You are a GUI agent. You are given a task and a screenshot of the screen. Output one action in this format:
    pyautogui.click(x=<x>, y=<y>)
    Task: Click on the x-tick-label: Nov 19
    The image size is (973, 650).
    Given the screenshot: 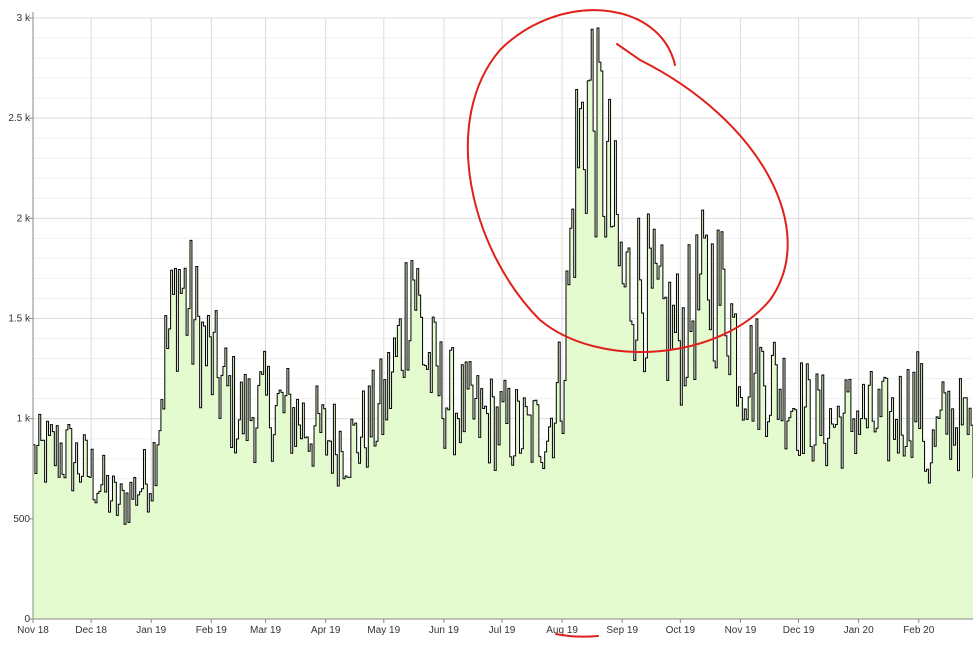 What is the action you would take?
    pyautogui.click(x=741, y=630)
    